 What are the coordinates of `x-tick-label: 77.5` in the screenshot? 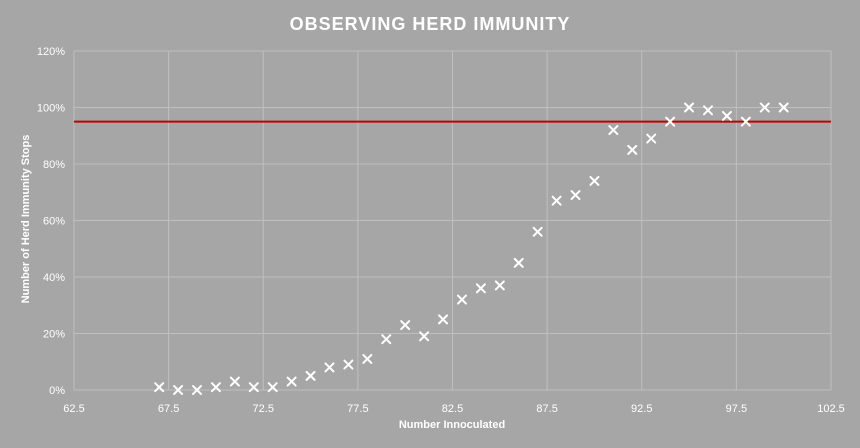 It's located at (357, 409).